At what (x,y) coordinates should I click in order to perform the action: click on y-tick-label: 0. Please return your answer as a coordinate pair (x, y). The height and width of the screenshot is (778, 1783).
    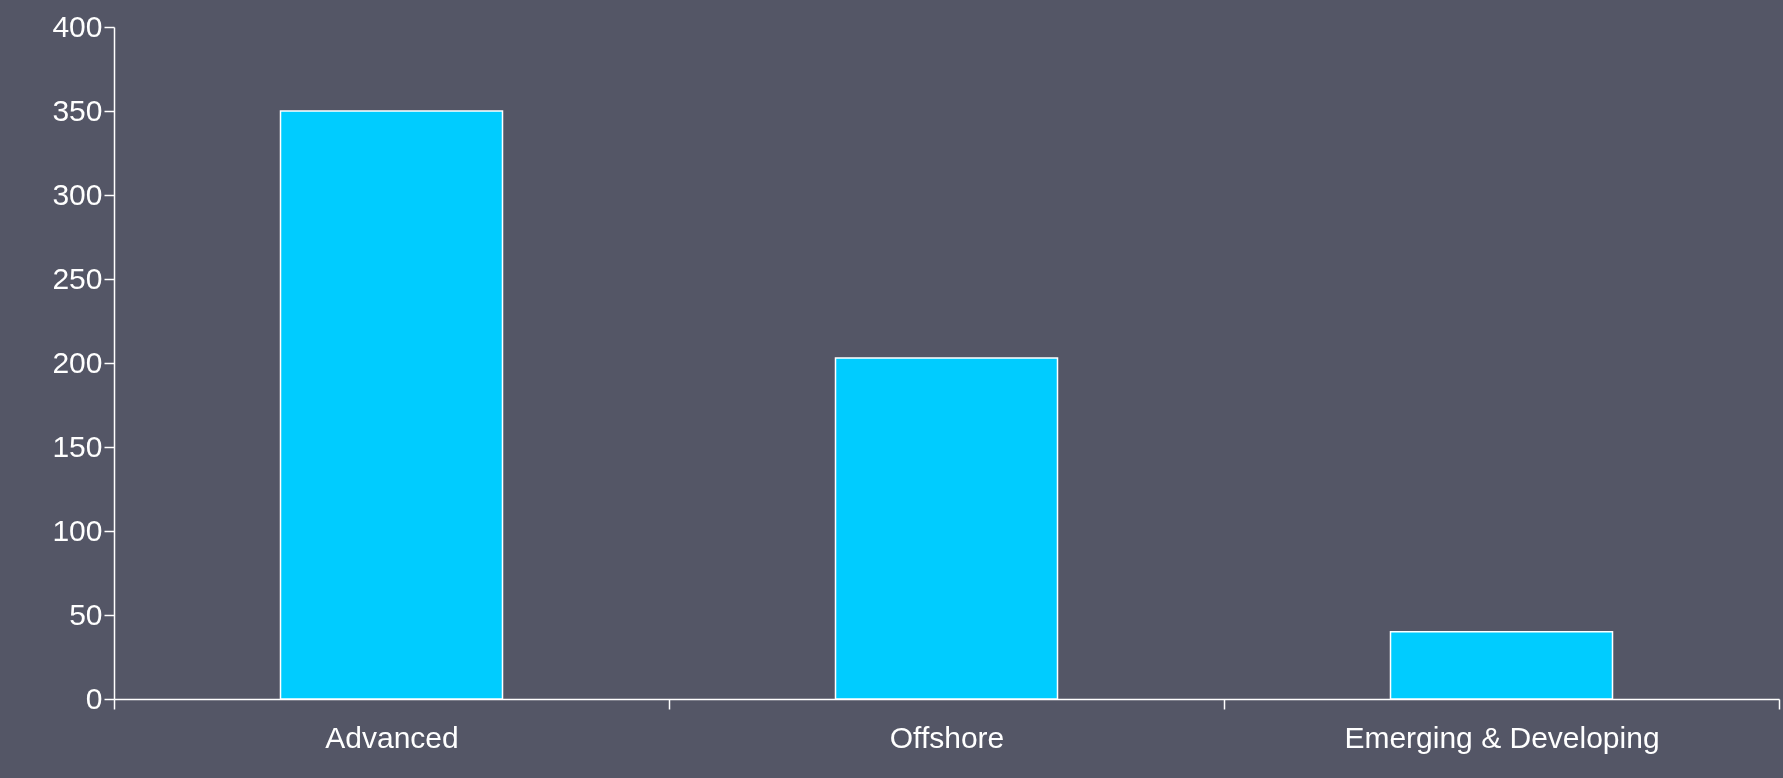
    Looking at the image, I should click on (94, 698).